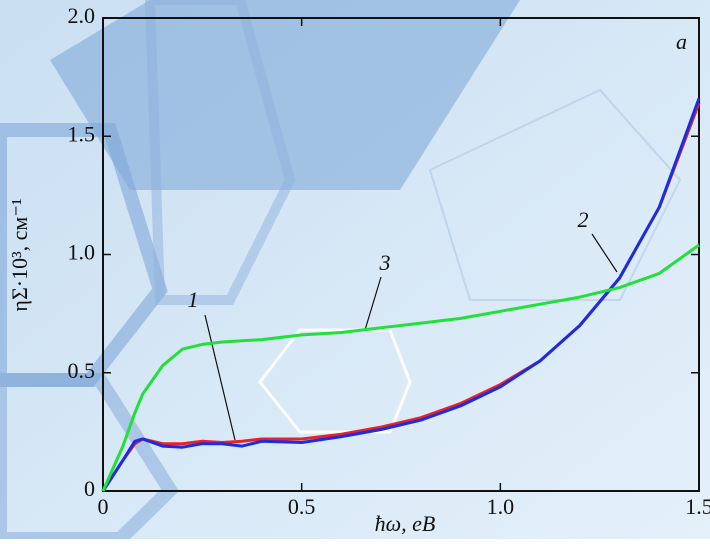 The width and height of the screenshot is (710, 544). What do you see at coordinates (82, 133) in the screenshot?
I see `y-tick-label: 1.5` at bounding box center [82, 133].